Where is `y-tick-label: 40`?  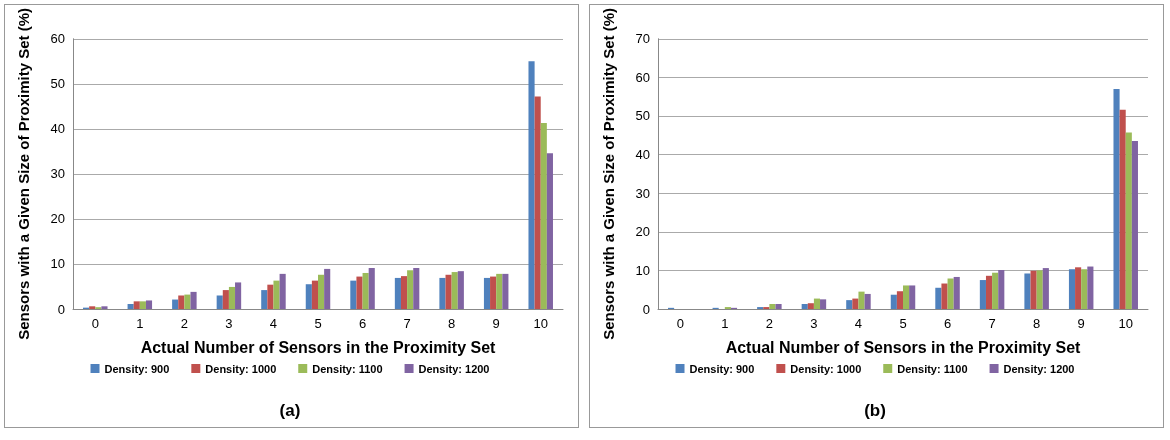
y-tick-label: 40 is located at coordinates (57, 129).